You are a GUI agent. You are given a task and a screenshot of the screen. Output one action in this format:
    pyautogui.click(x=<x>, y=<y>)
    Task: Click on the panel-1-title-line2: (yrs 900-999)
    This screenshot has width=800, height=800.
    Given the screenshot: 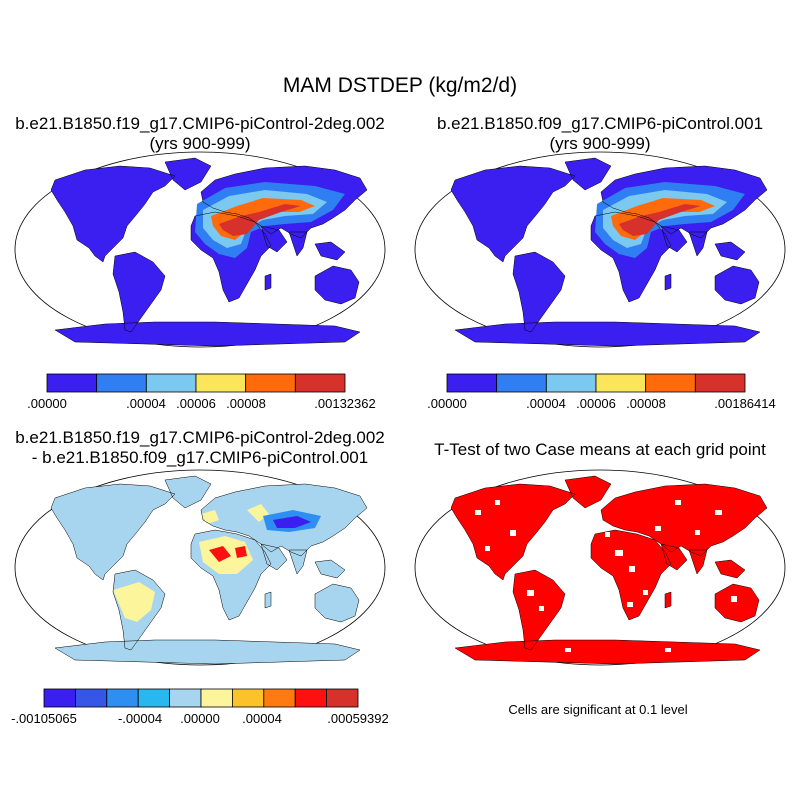 What is the action you would take?
    pyautogui.click(x=200, y=143)
    